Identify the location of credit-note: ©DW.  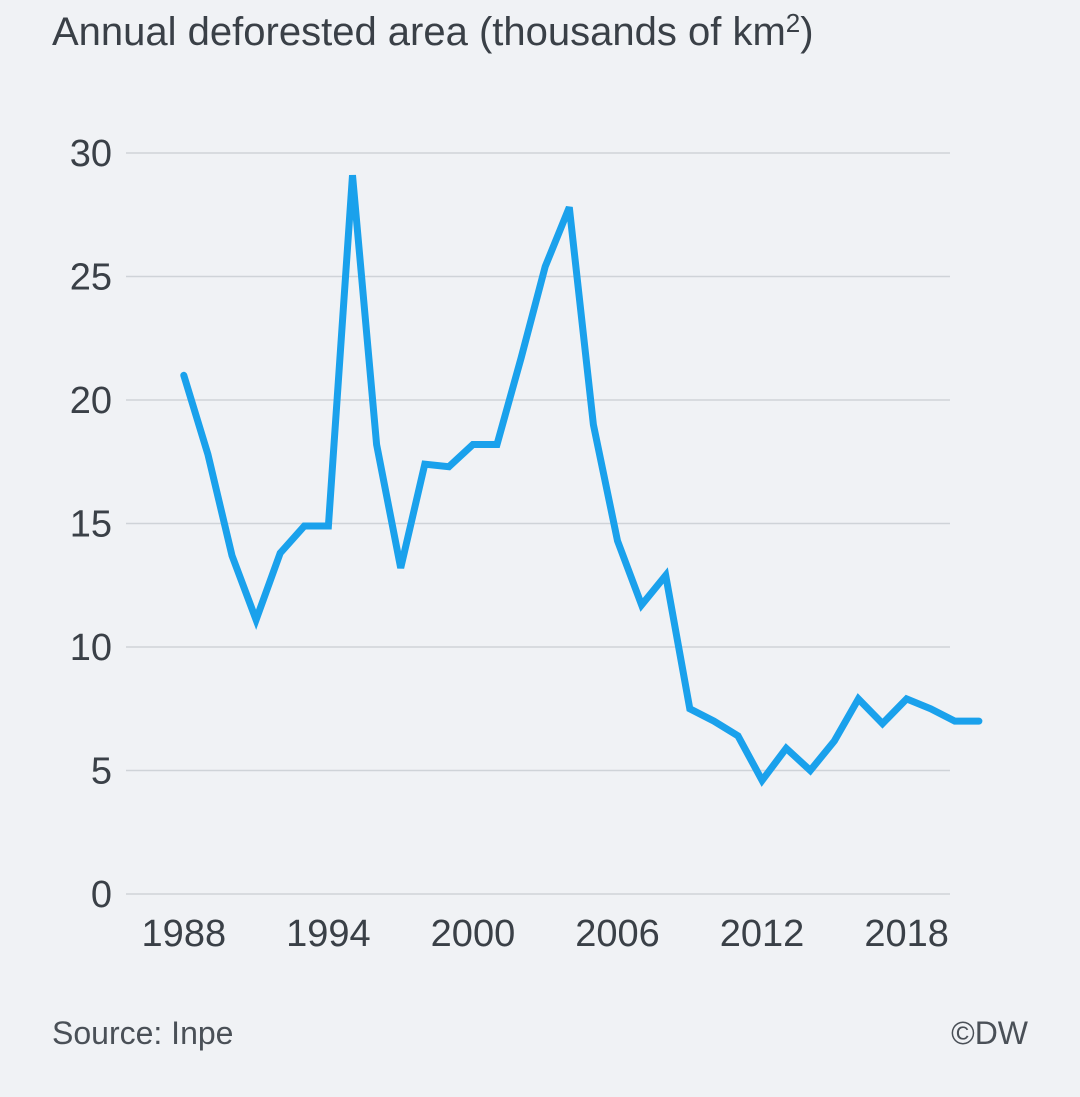
(989, 1033).